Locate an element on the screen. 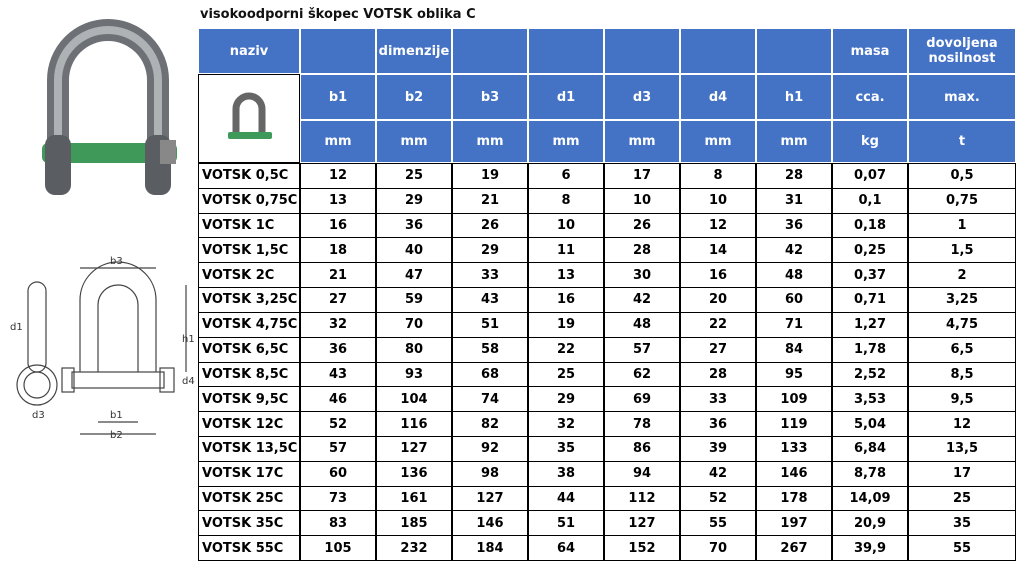  value-cell: 48 is located at coordinates (642, 324).